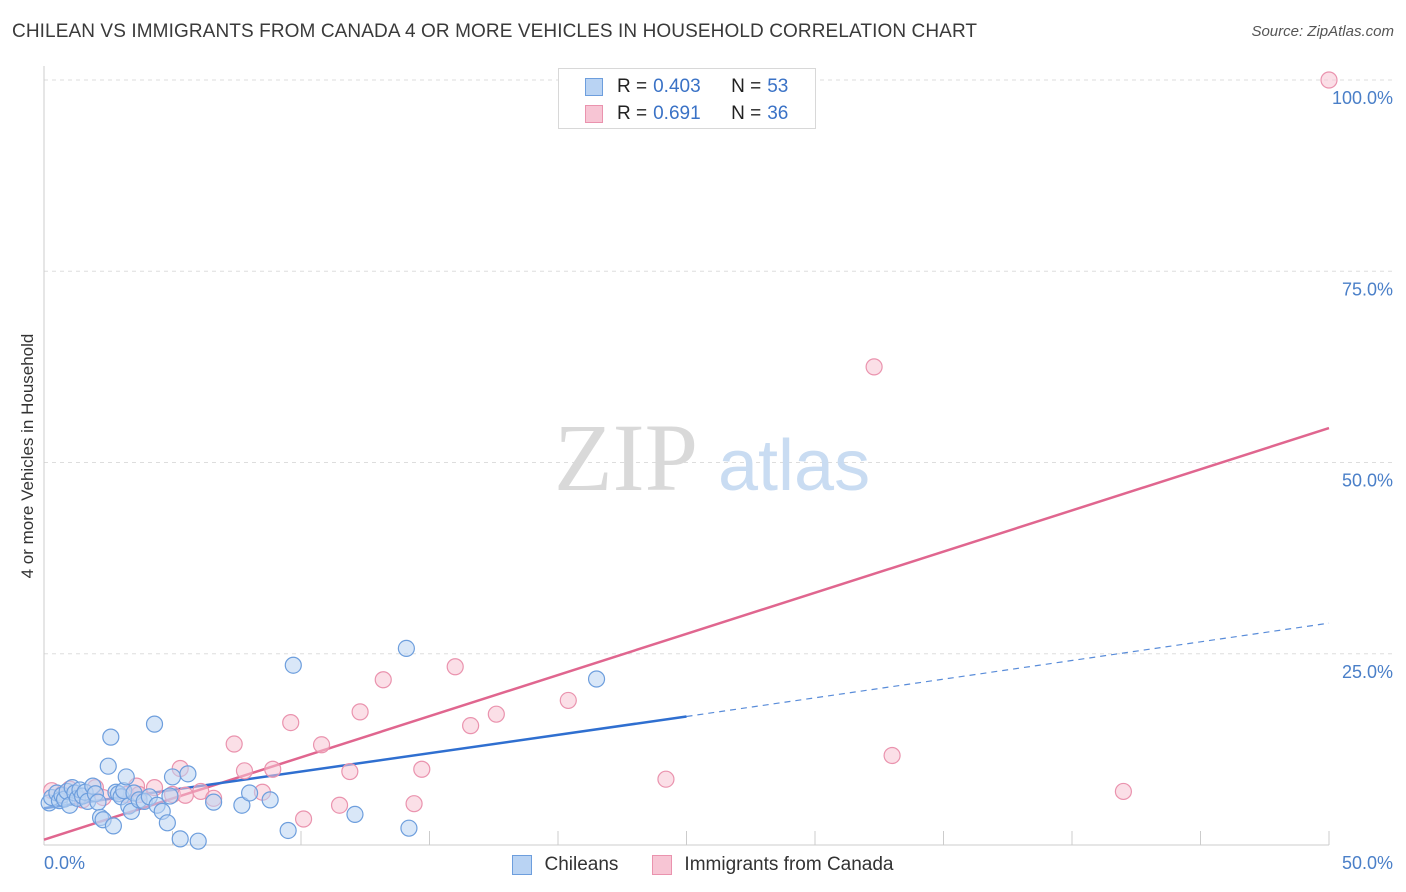 This screenshot has width=1406, height=892. Describe the element at coordinates (1367, 863) in the screenshot. I see `x-tick-label: 50.0%` at that location.